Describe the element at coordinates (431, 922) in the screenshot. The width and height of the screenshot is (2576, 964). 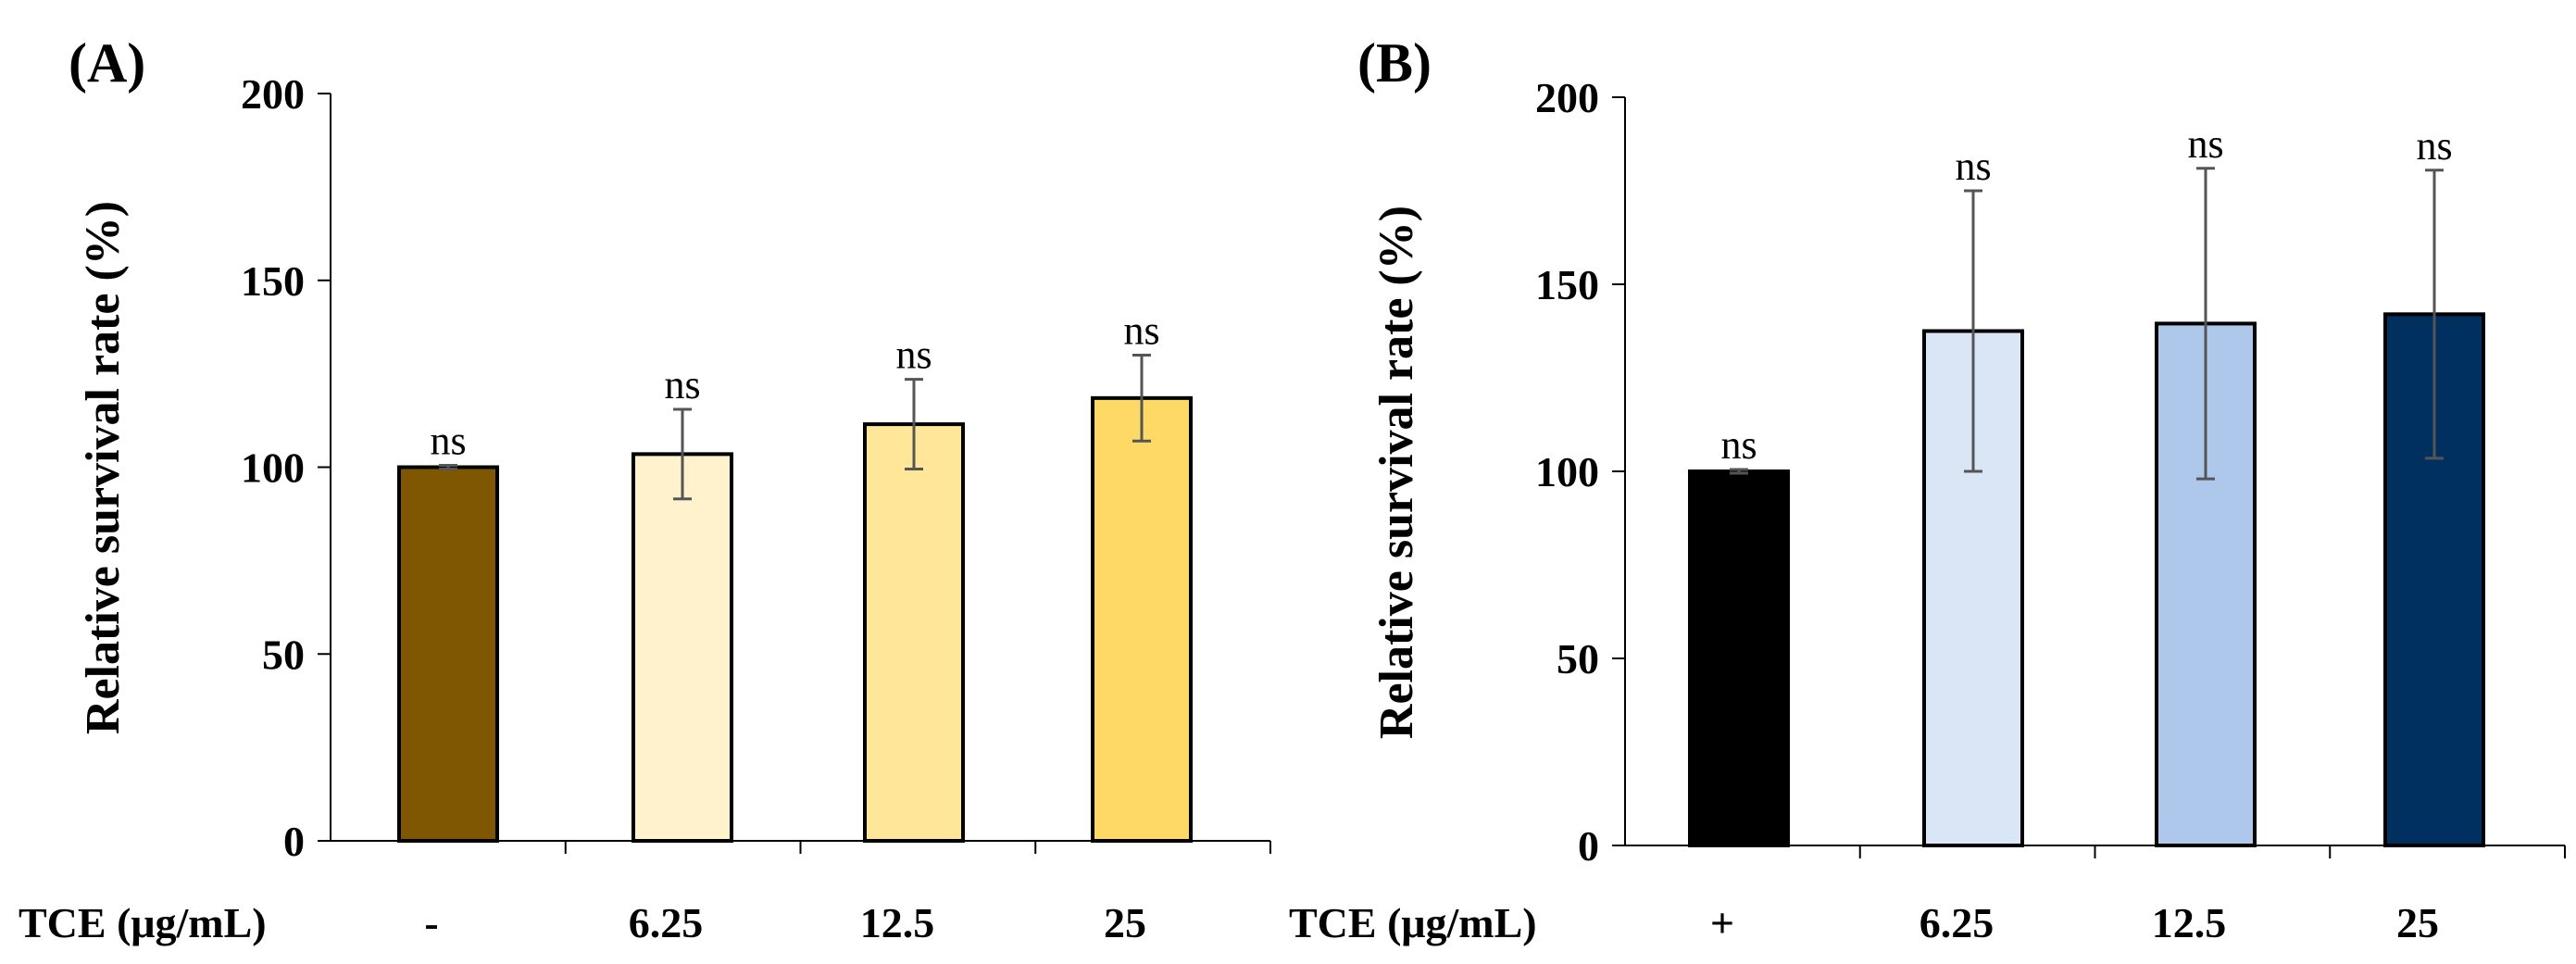
I see `x-category-label: -` at that location.